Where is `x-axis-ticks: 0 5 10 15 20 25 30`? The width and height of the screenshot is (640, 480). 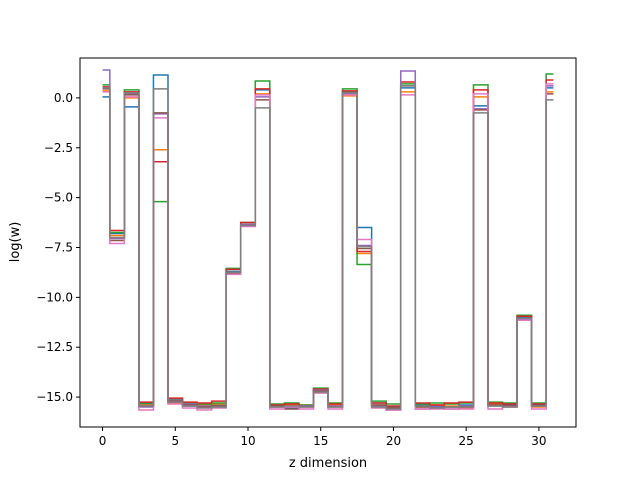 x-axis-ticks: 0 5 10 15 20 25 30 is located at coordinates (323, 437).